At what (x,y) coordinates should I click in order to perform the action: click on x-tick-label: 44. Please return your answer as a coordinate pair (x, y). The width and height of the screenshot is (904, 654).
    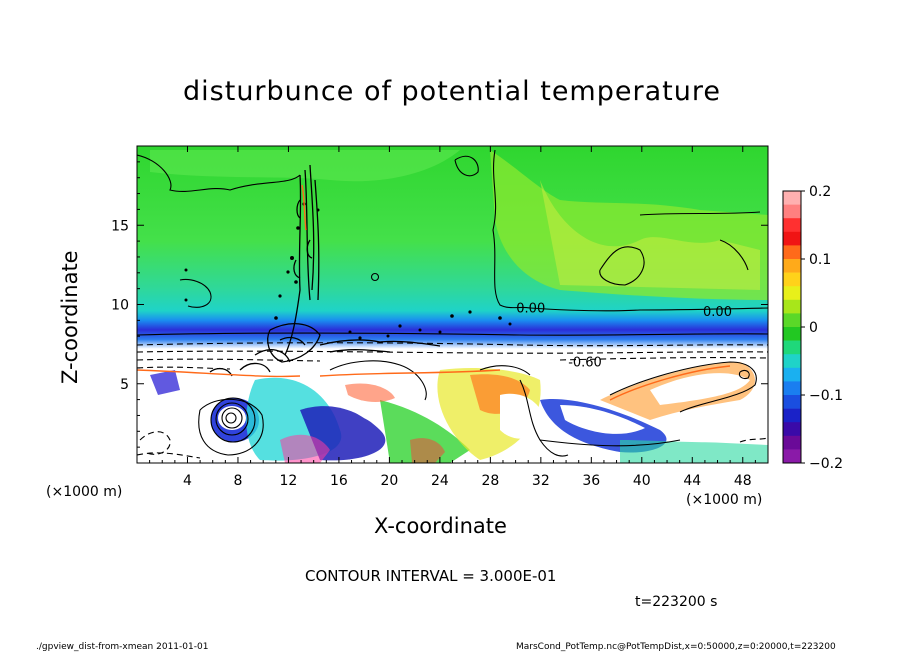
    Looking at the image, I should click on (692, 481).